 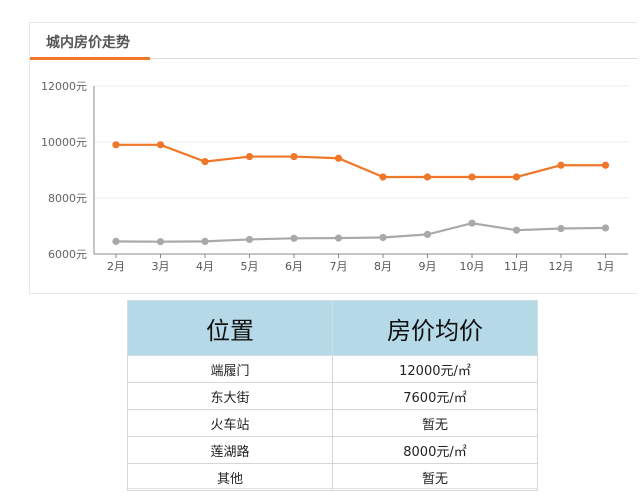 I want to click on cell-price: 7600元/㎡, so click(x=435, y=396).